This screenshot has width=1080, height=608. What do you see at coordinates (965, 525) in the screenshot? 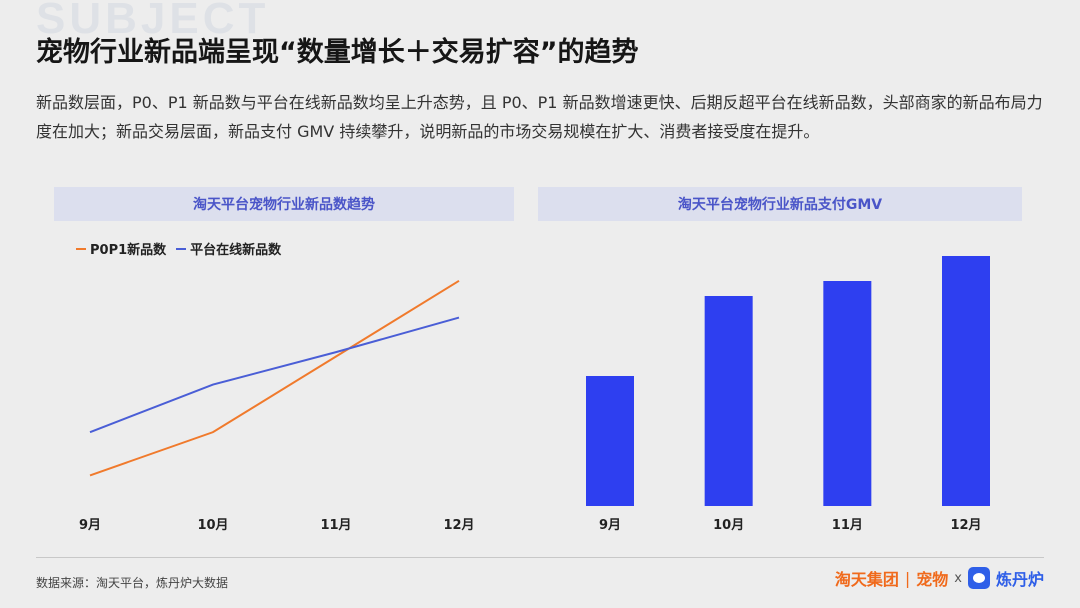
I see `bar-x-tick-label: 12月` at bounding box center [965, 525].